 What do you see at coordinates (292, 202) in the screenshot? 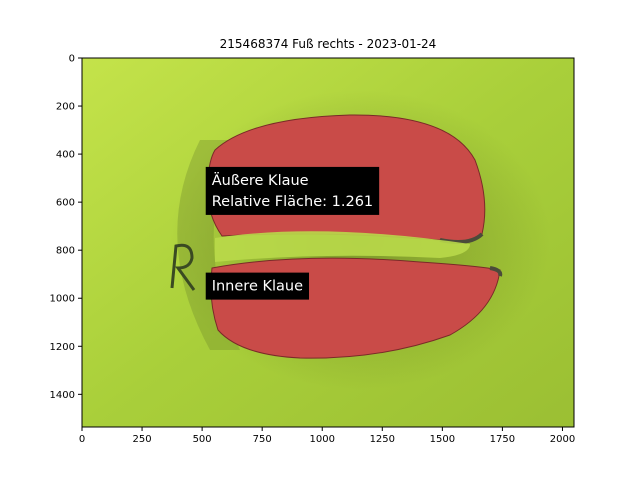
I see `annotation-text: Relative Fläche: 1.261` at bounding box center [292, 202].